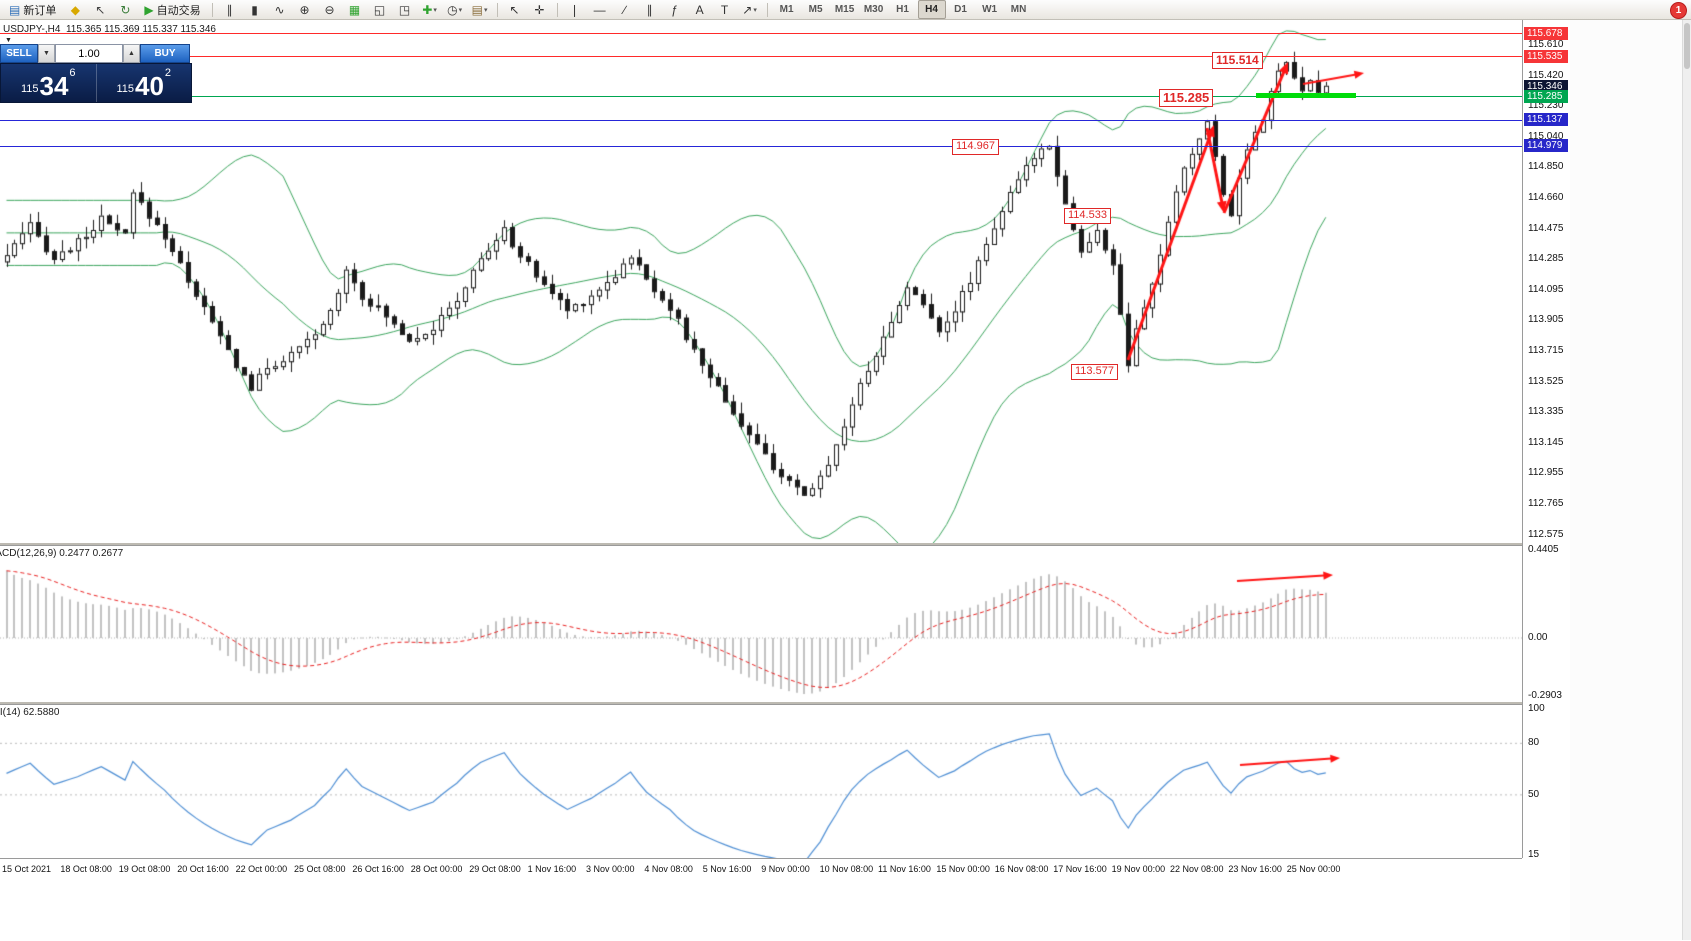 The width and height of the screenshot is (1691, 941). I want to click on rsi-axis-tick: 50, so click(1534, 794).